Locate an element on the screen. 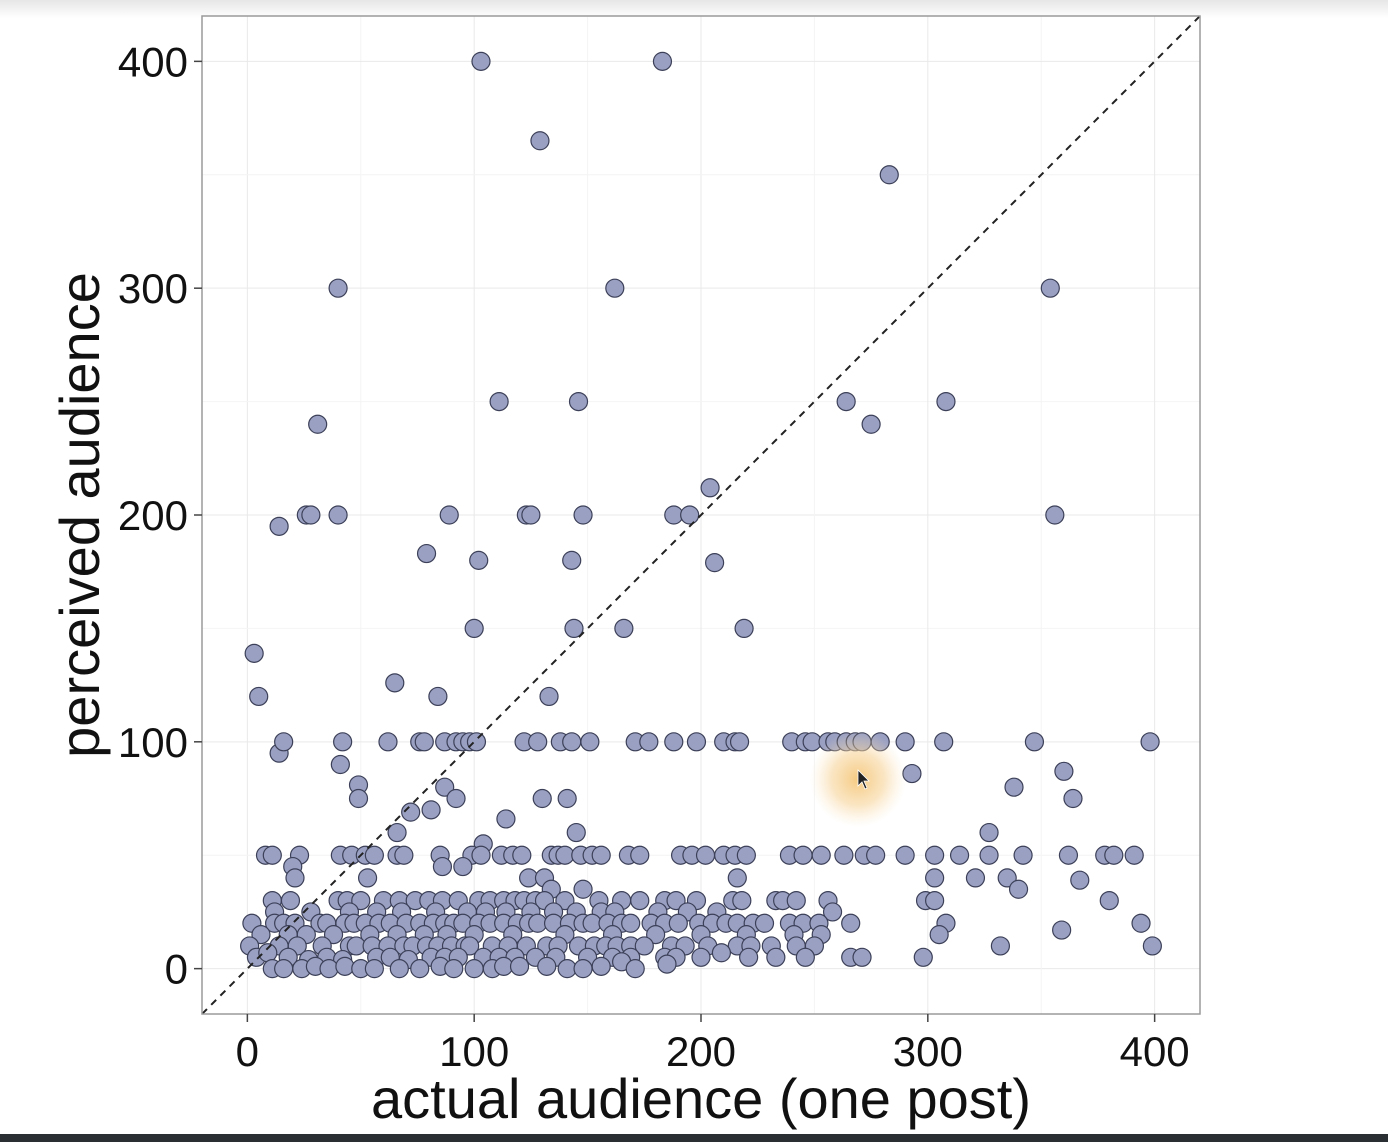 Image resolution: width=1388 pixels, height=1142 pixels. y-axis: 0 100 200 300 400 is located at coordinates (160, 515).